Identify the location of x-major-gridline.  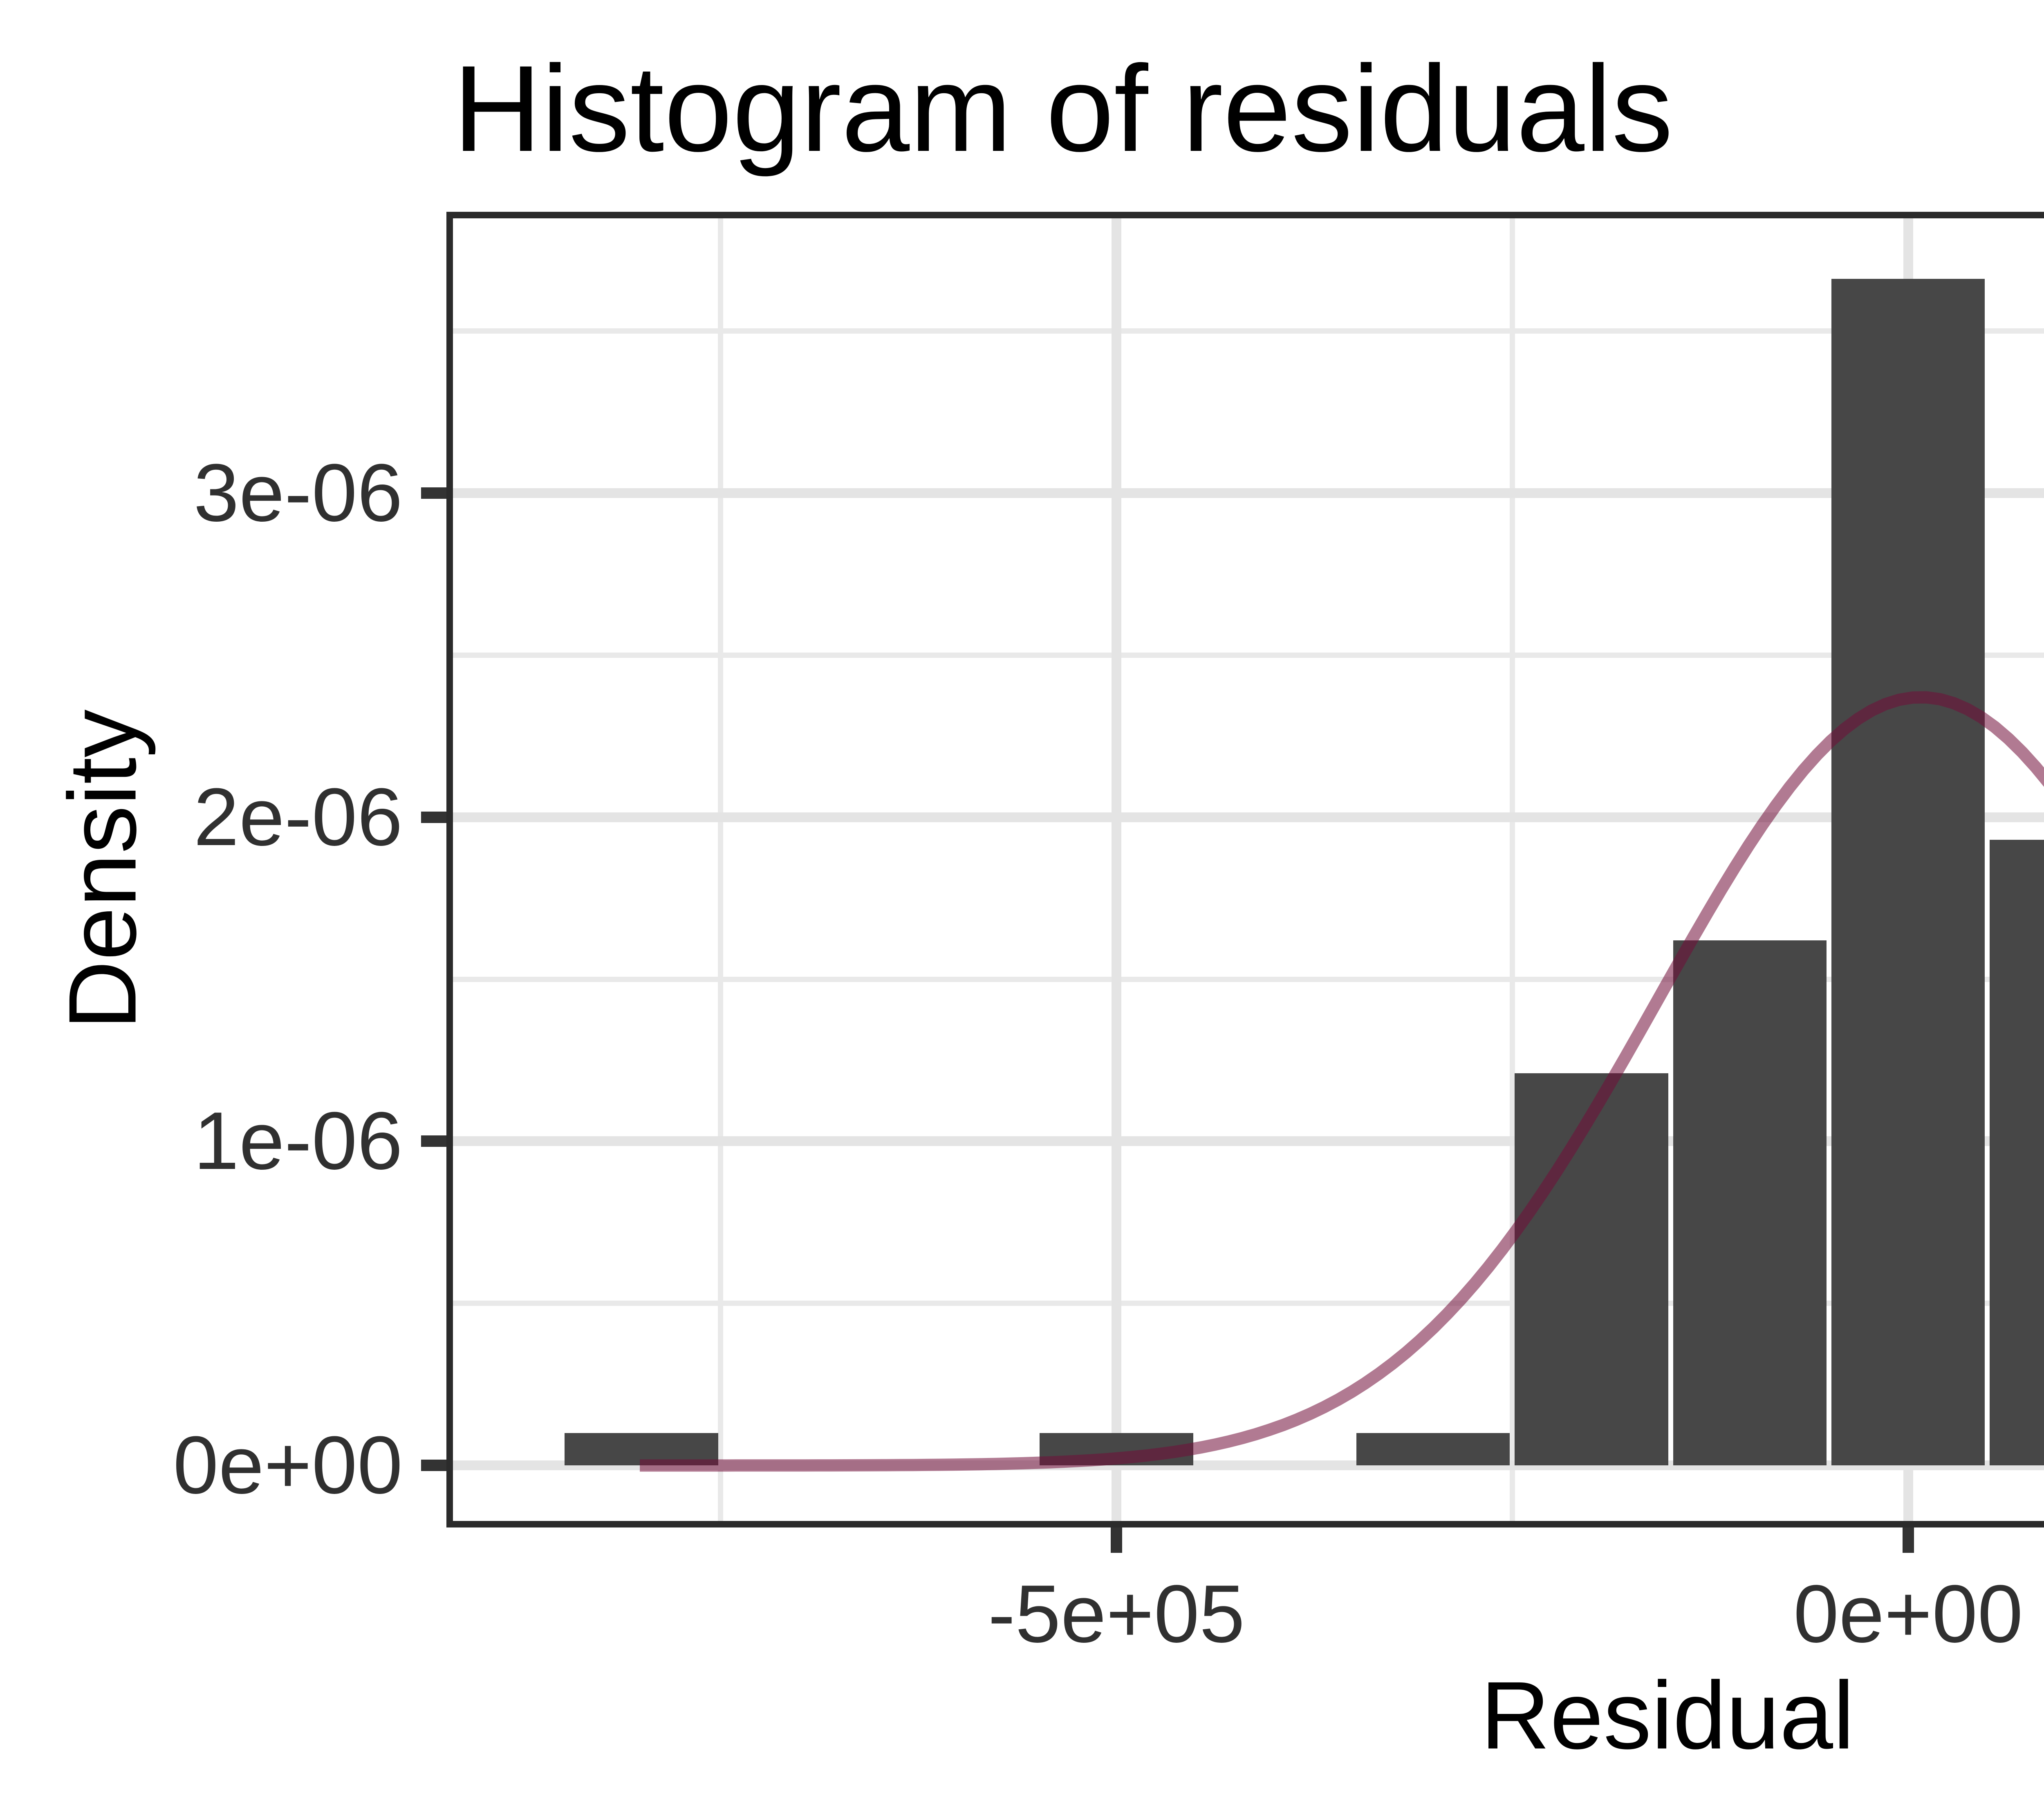
(1117, 869).